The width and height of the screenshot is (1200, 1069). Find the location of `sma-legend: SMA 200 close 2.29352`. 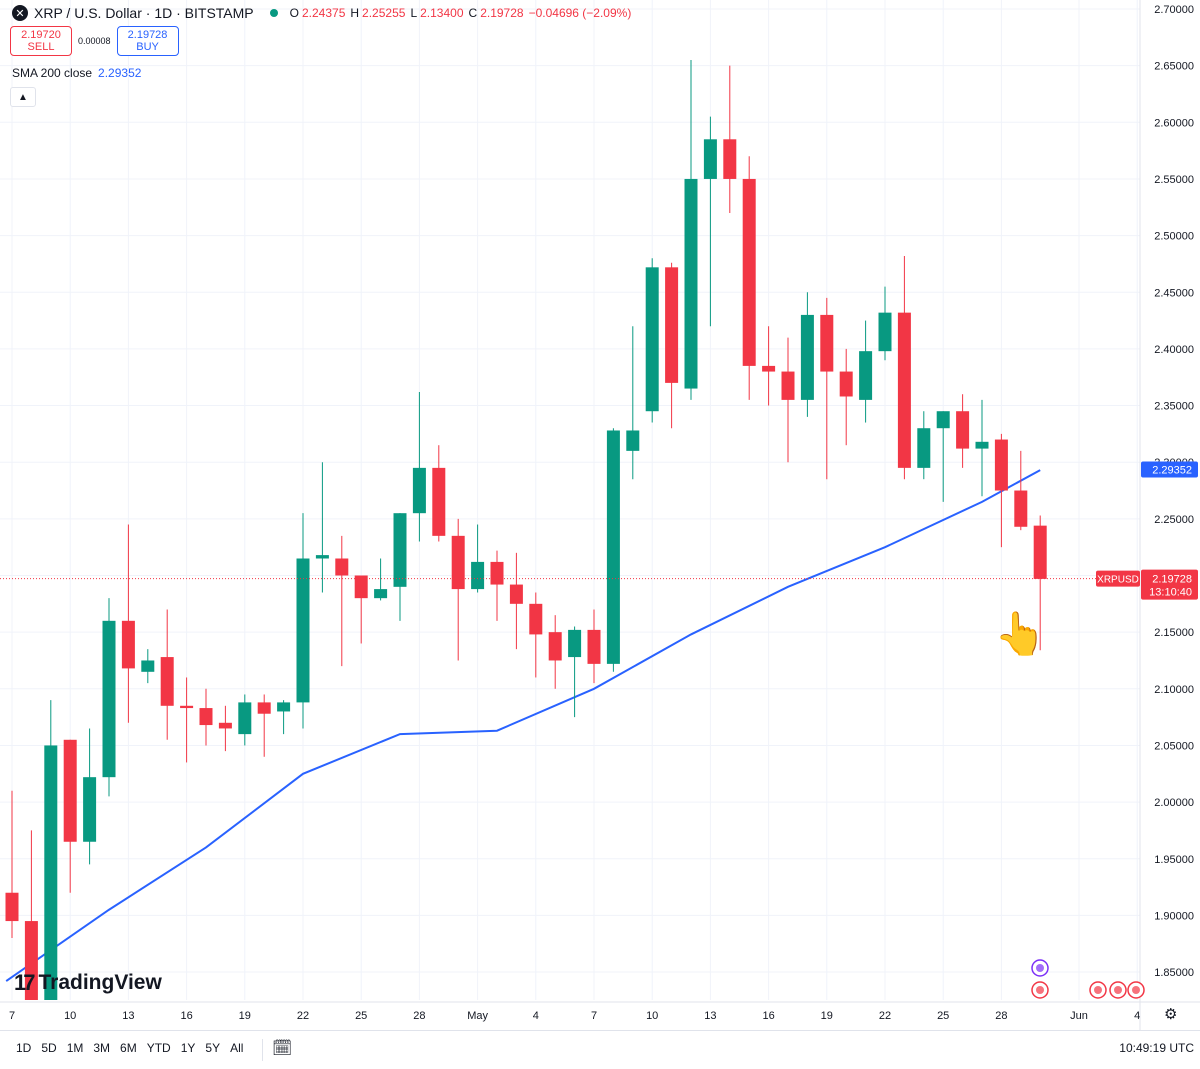

sma-legend: SMA 200 close 2.29352 is located at coordinates (76, 73).